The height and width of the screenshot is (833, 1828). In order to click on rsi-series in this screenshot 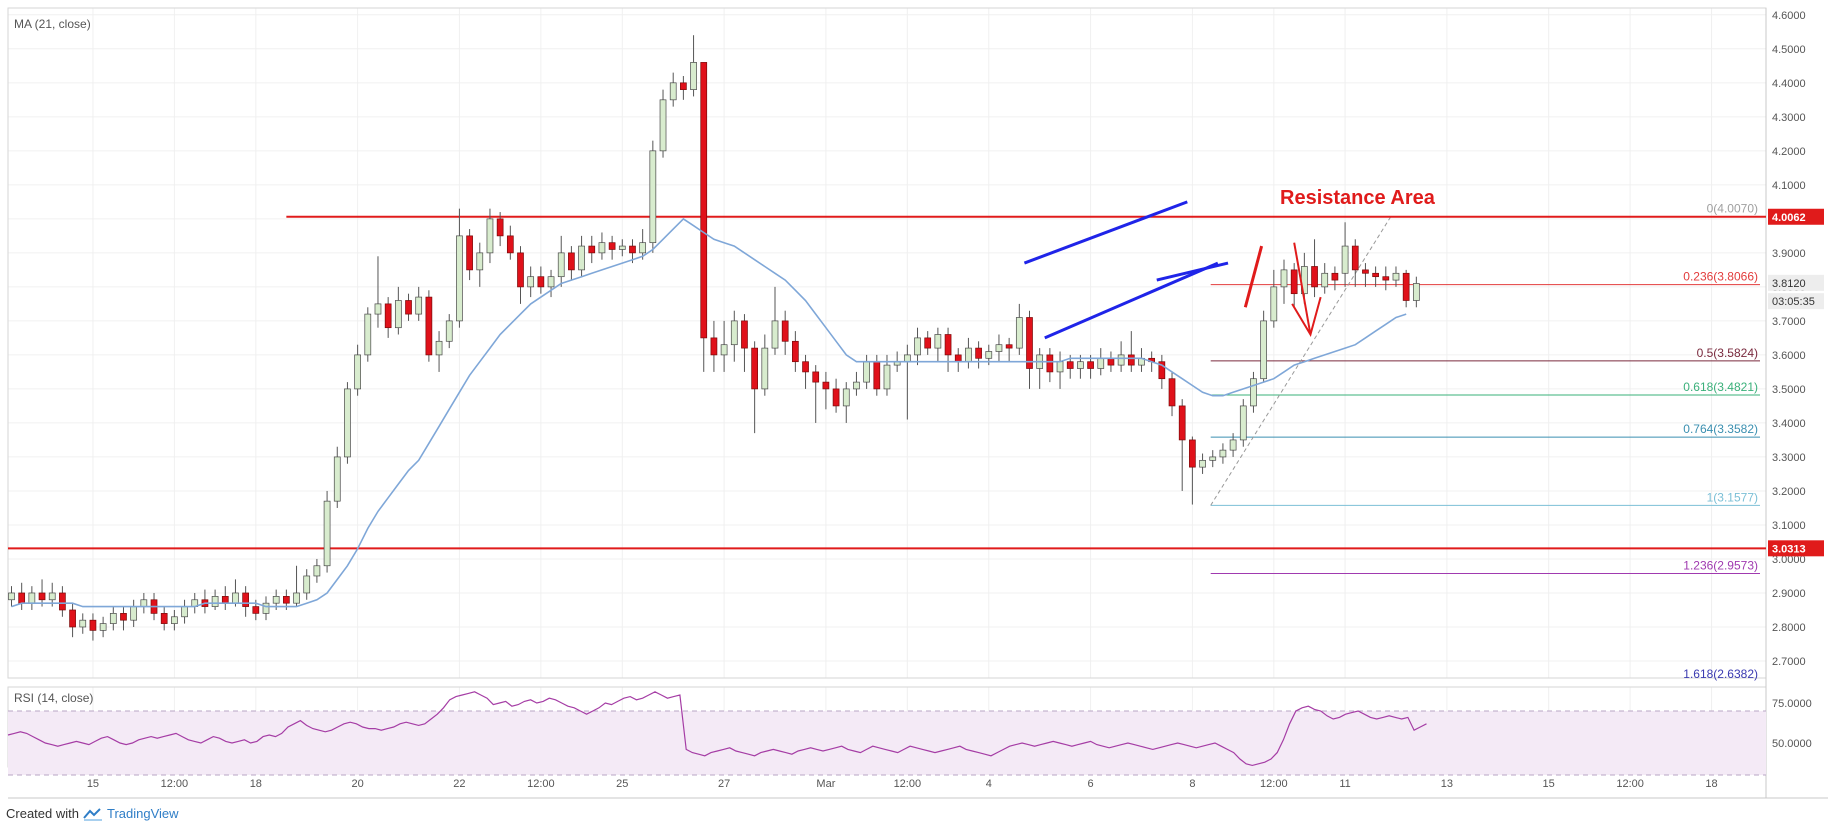, I will do `click(886, 733)`.